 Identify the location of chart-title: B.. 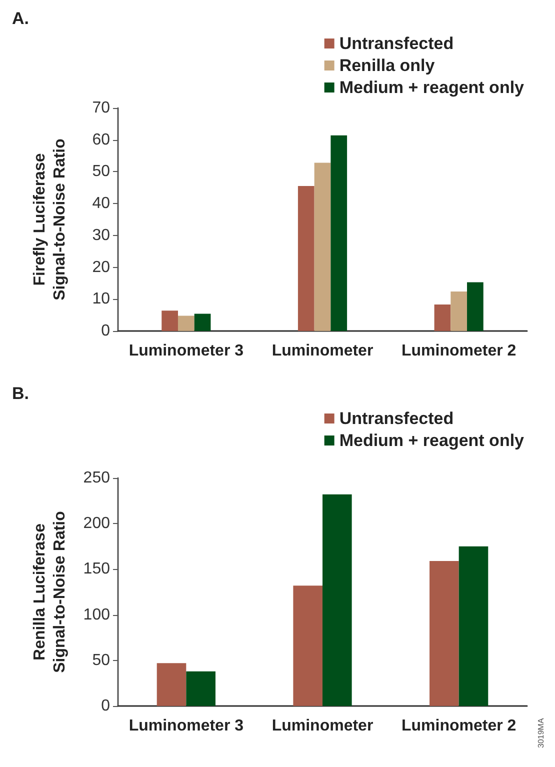
(20, 393).